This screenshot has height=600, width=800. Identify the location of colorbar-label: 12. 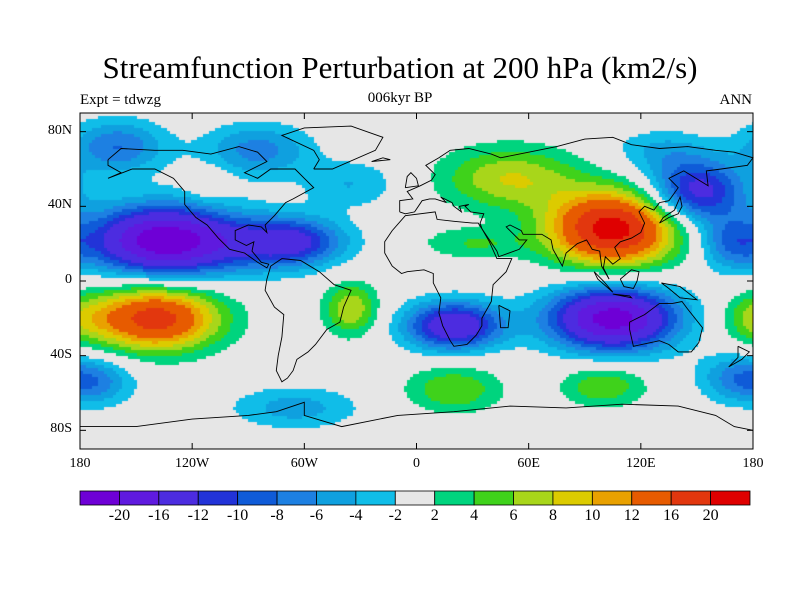
(631, 515).